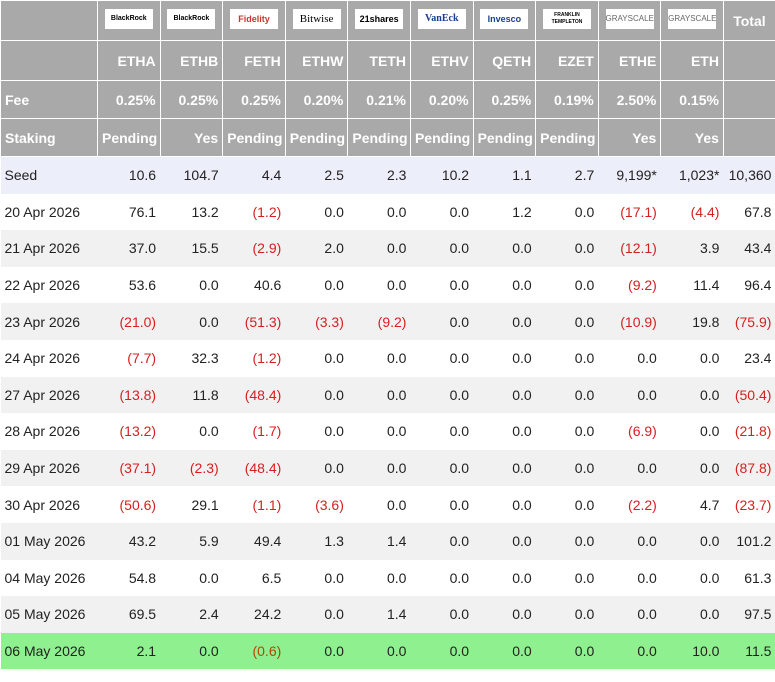 The width and height of the screenshot is (775, 682). I want to click on total-value: 43.4, so click(749, 248).